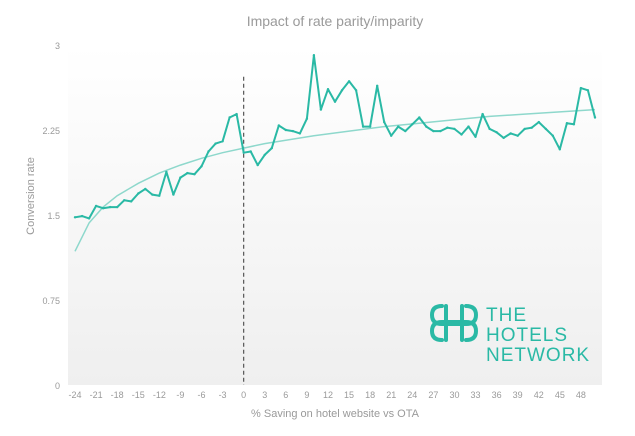  I want to click on x-tick-label: -9, so click(180, 395).